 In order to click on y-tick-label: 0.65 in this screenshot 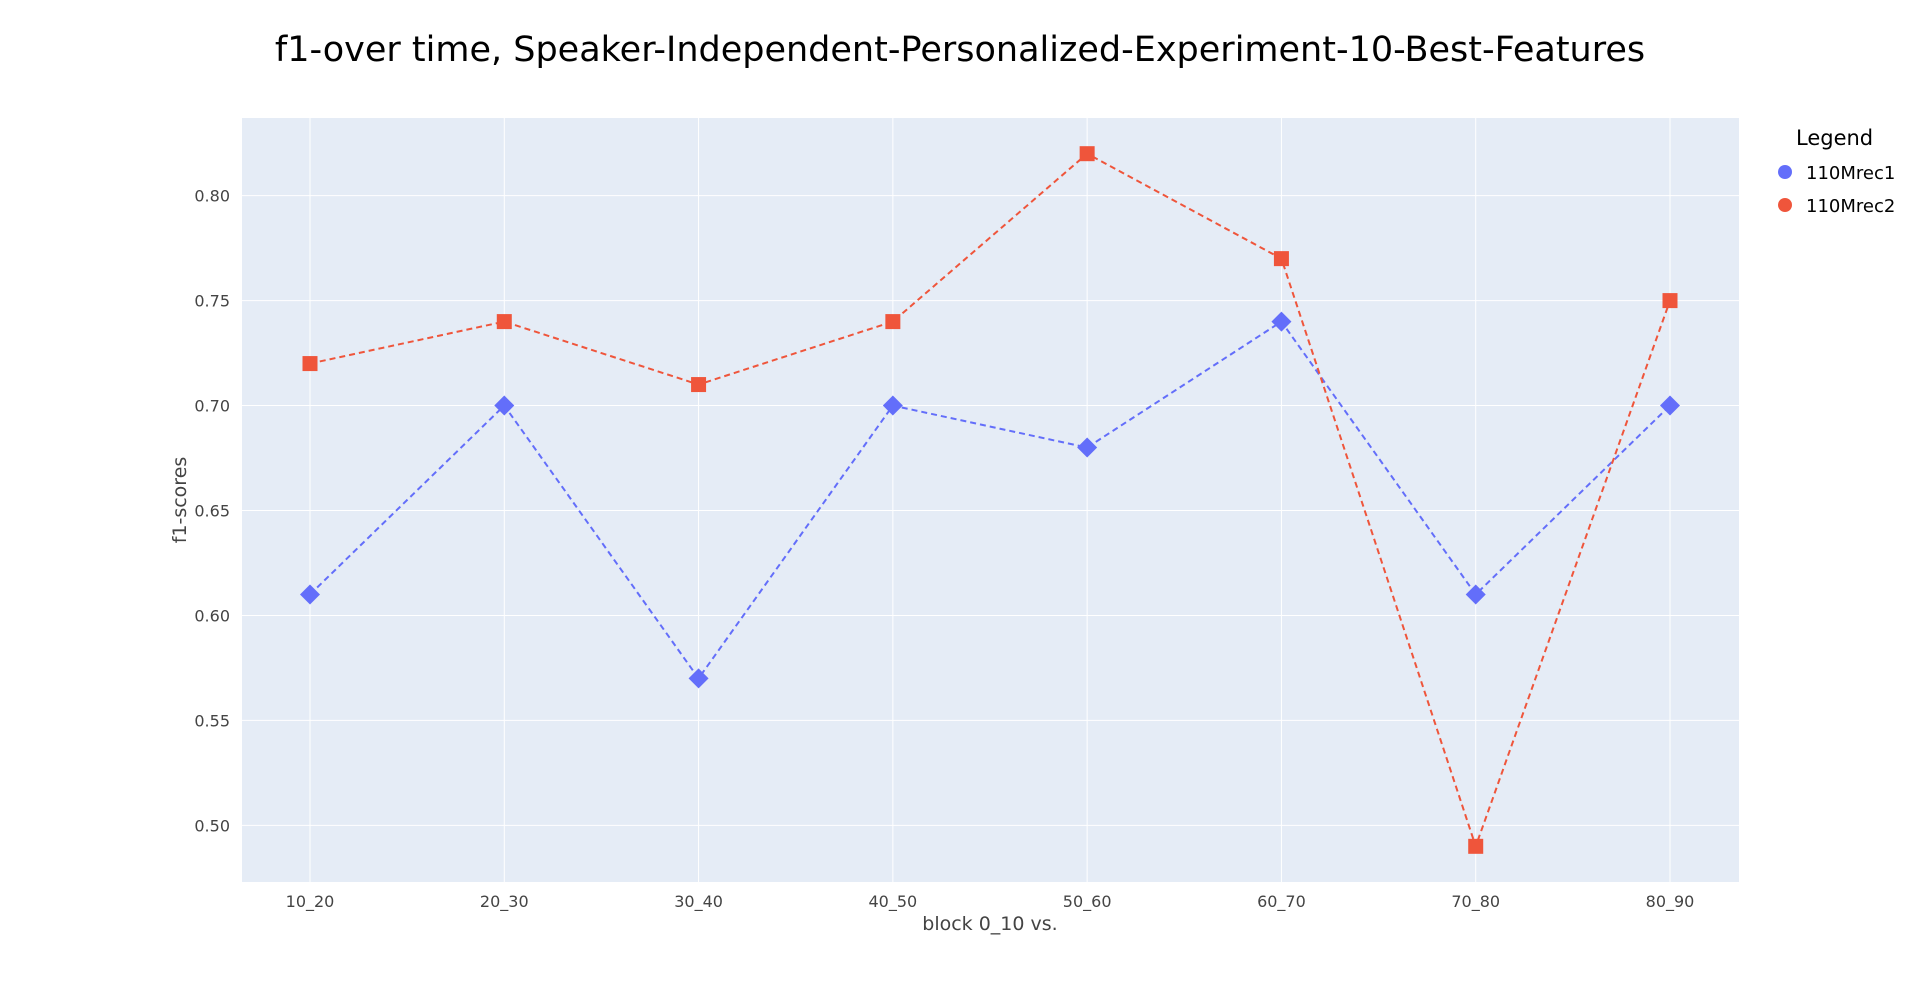, I will do `click(212, 510)`.